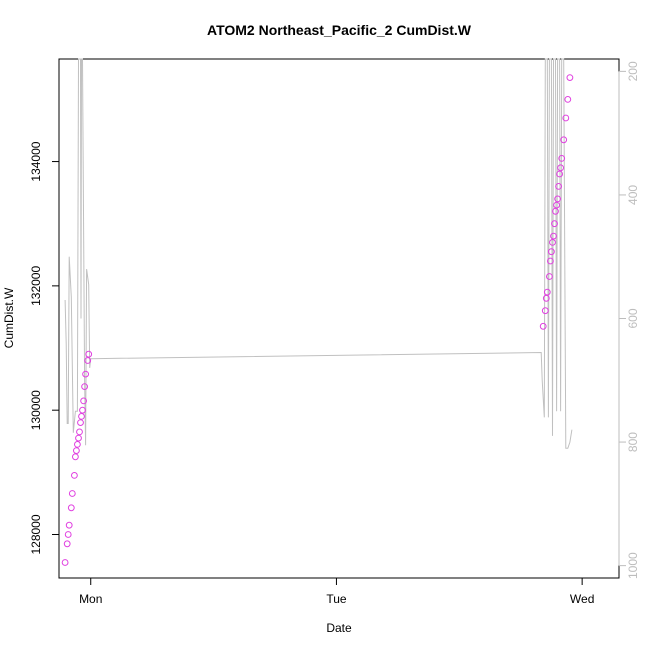 This screenshot has height=650, width=650. I want to click on y-axis-label: CumDist.W, so click(9, 317).